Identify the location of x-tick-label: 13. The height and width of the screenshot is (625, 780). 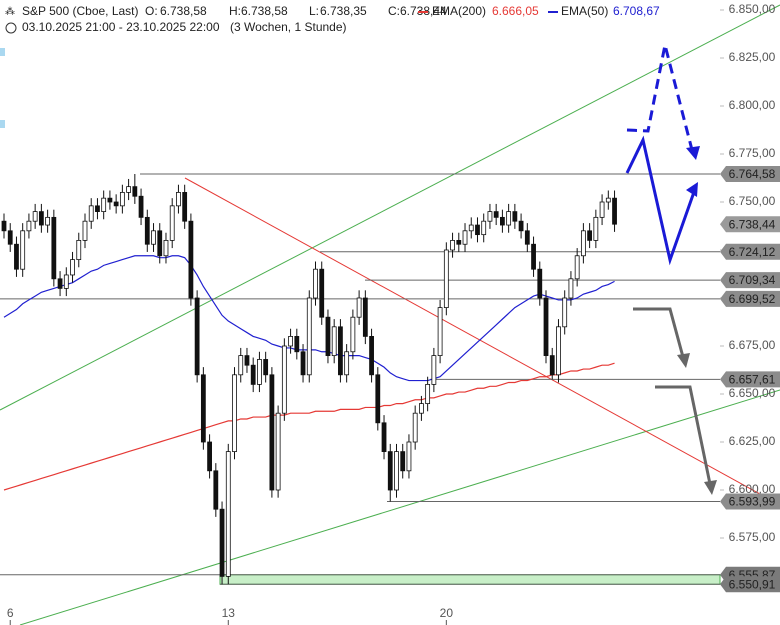
(229, 613).